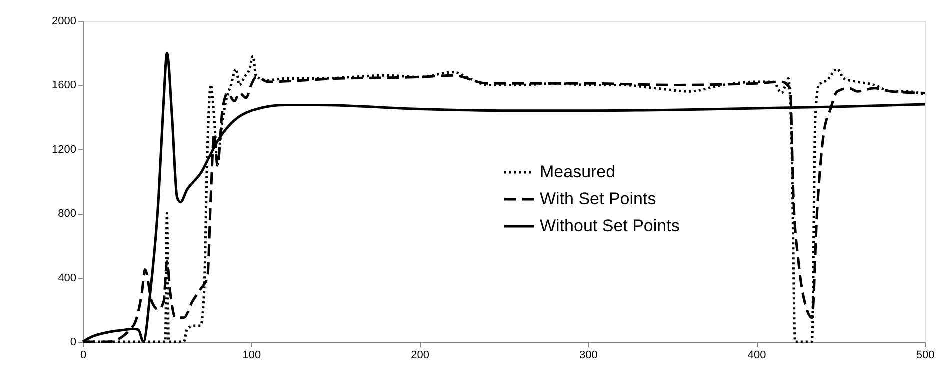 Image resolution: width=952 pixels, height=392 pixels. I want to click on x-tick-label: 400, so click(757, 356).